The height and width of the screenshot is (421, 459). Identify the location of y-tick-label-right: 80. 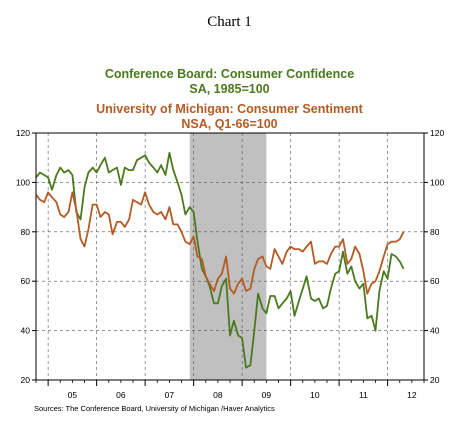
(435, 232).